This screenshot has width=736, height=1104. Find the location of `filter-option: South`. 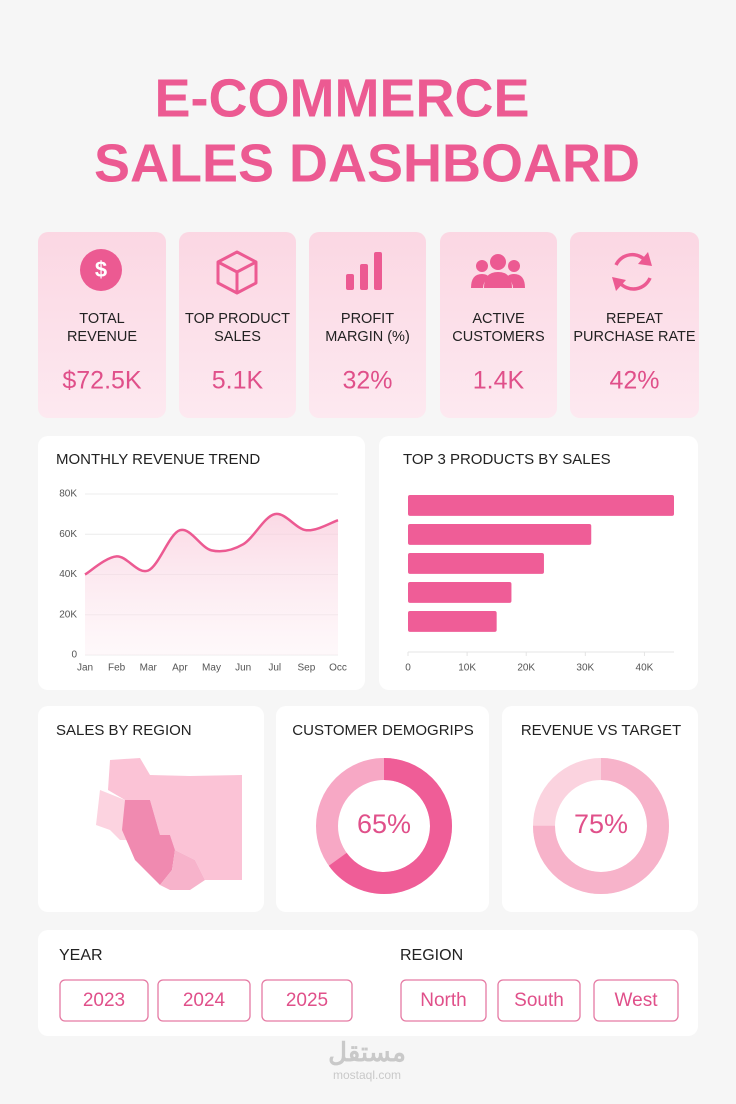

filter-option: South is located at coordinates (539, 1000).